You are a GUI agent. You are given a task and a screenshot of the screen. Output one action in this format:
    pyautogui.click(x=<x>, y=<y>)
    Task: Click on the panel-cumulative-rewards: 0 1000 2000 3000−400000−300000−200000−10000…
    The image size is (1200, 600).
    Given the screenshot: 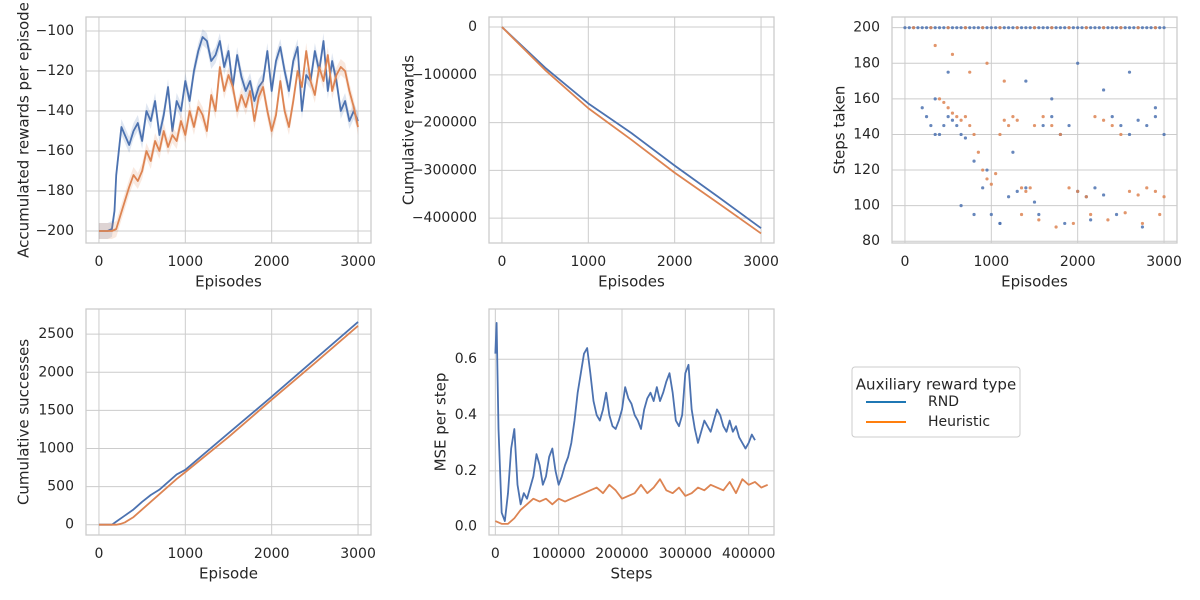 What is the action you would take?
    pyautogui.click(x=589, y=154)
    